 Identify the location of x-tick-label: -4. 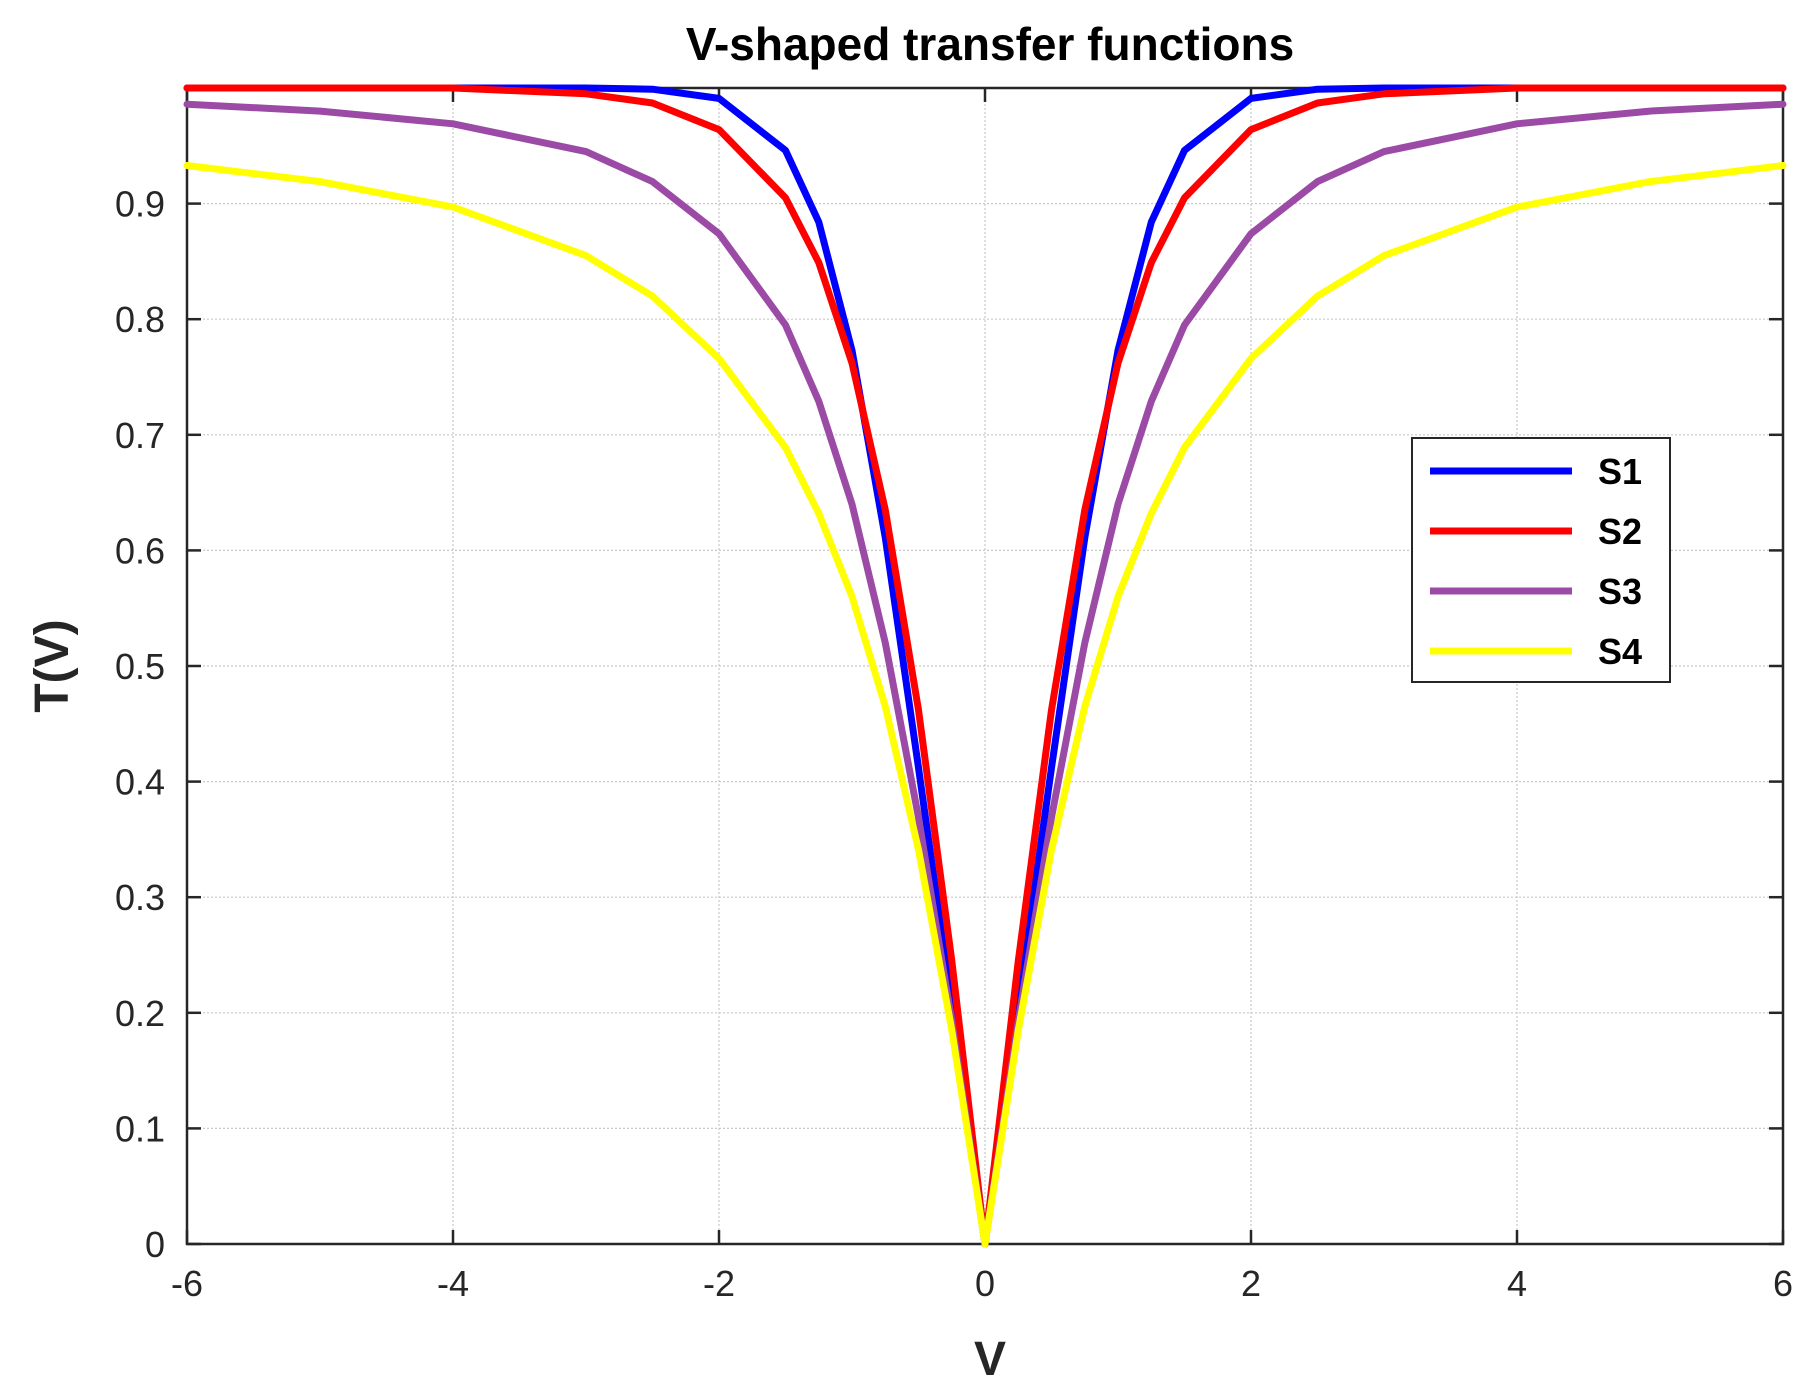
(453, 1283).